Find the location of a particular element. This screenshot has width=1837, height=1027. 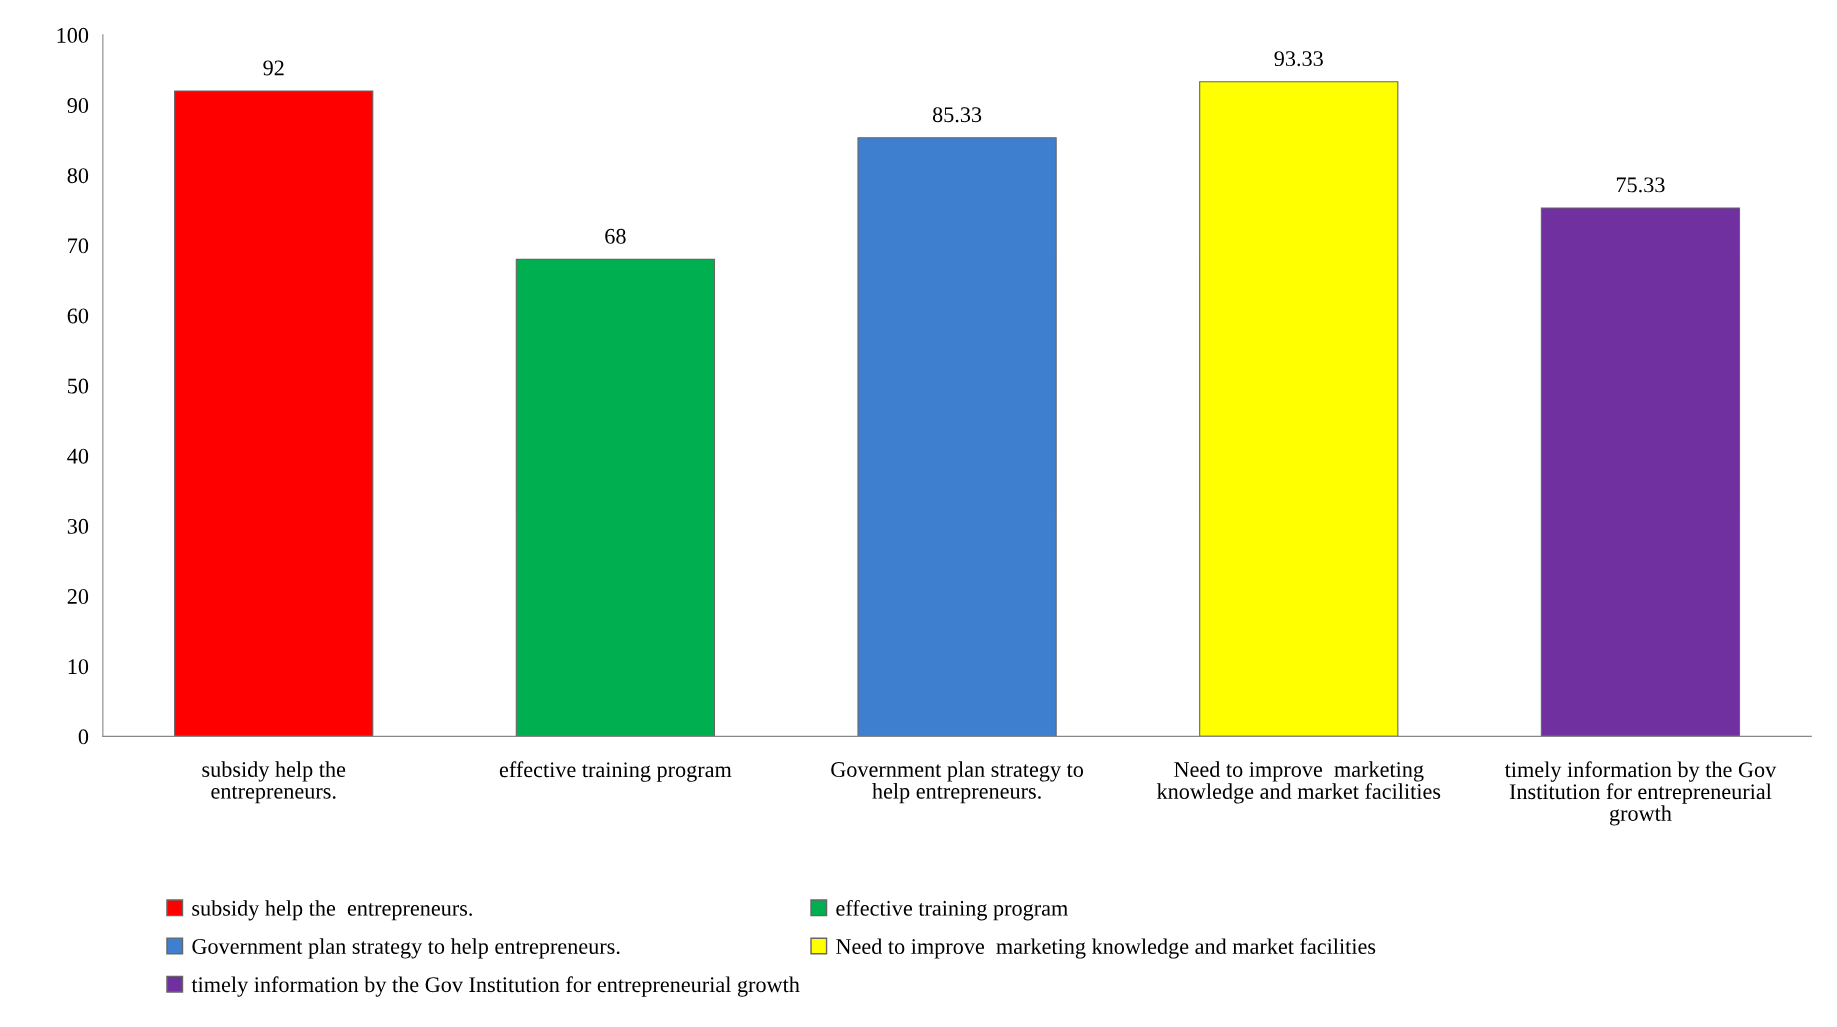

x-tick-label: effective training program is located at coordinates (615, 771).